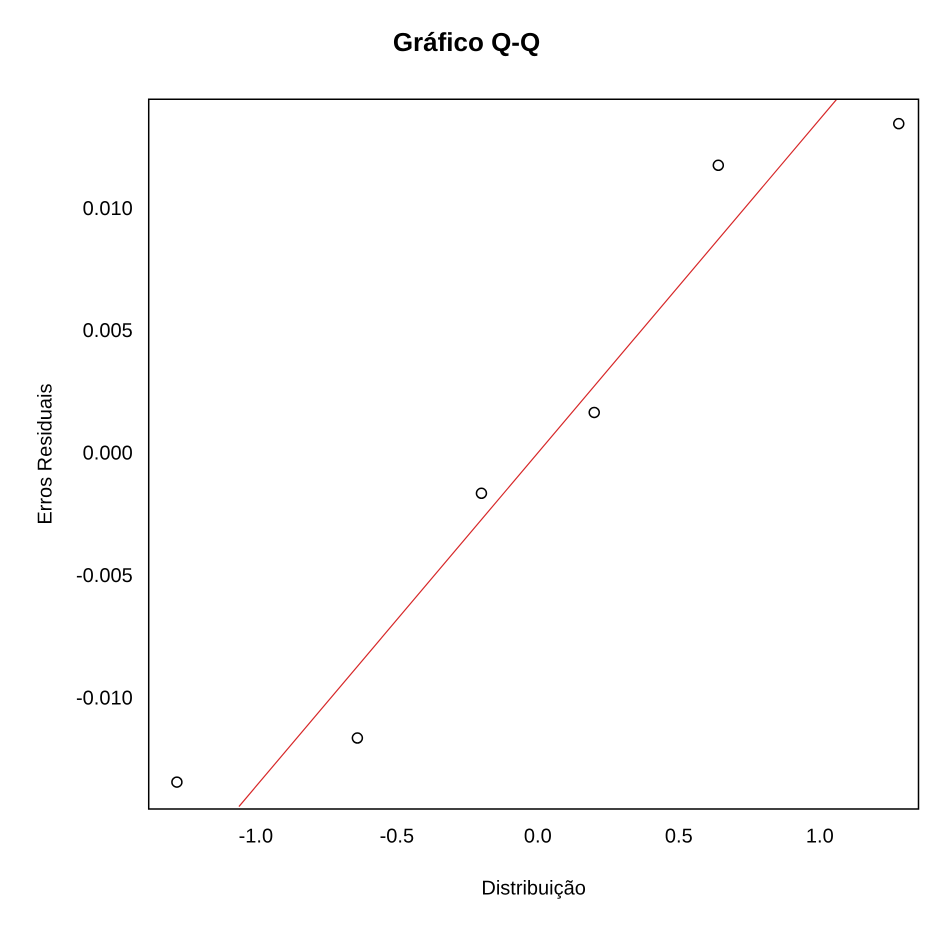 The height and width of the screenshot is (925, 933). I want to click on y-tick-label: -0.010, so click(104, 698).